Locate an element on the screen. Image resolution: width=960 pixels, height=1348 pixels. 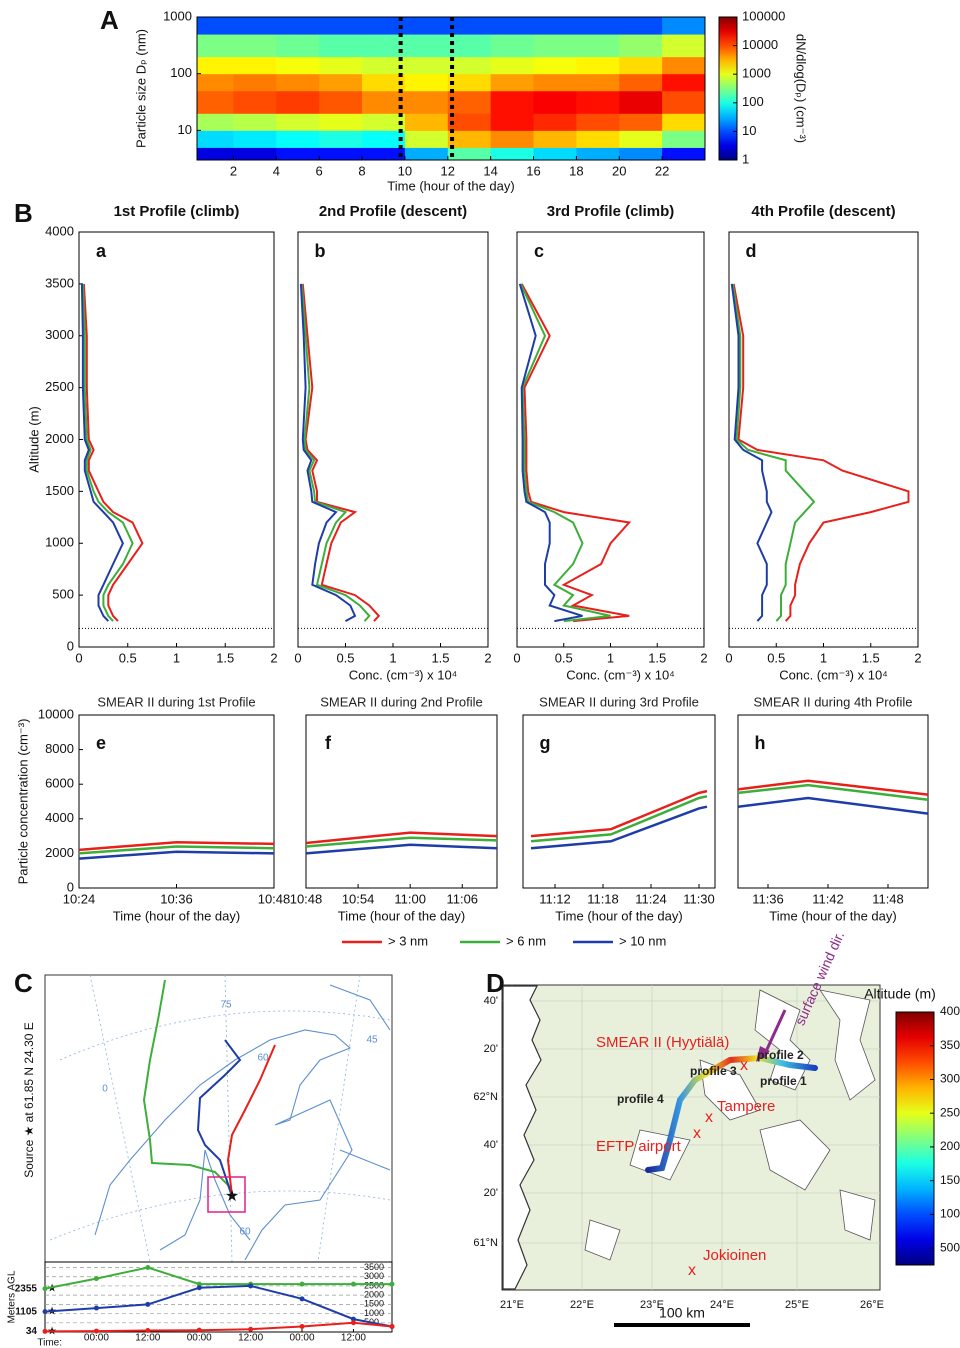
panel-title: SMEAR II during 4th Profile is located at coordinates (833, 701).